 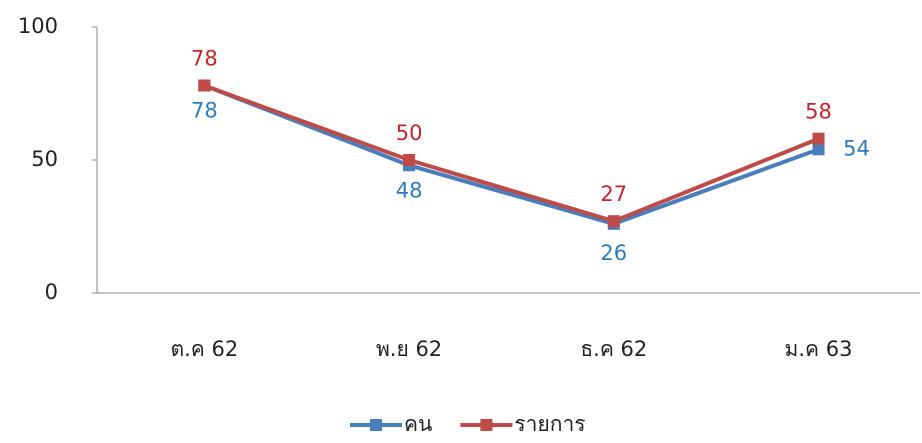 I want to click on legend-label: คน, so click(x=418, y=424).